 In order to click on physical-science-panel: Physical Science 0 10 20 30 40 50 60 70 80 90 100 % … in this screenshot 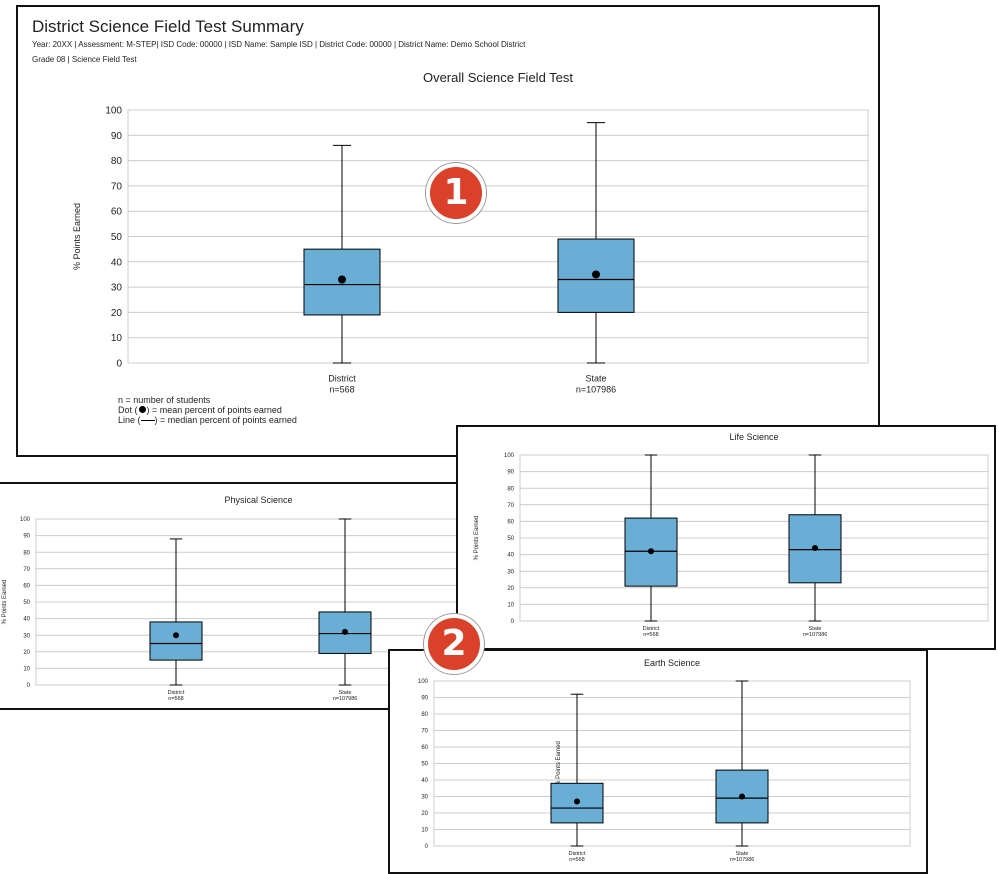, I will do `click(230, 596)`.